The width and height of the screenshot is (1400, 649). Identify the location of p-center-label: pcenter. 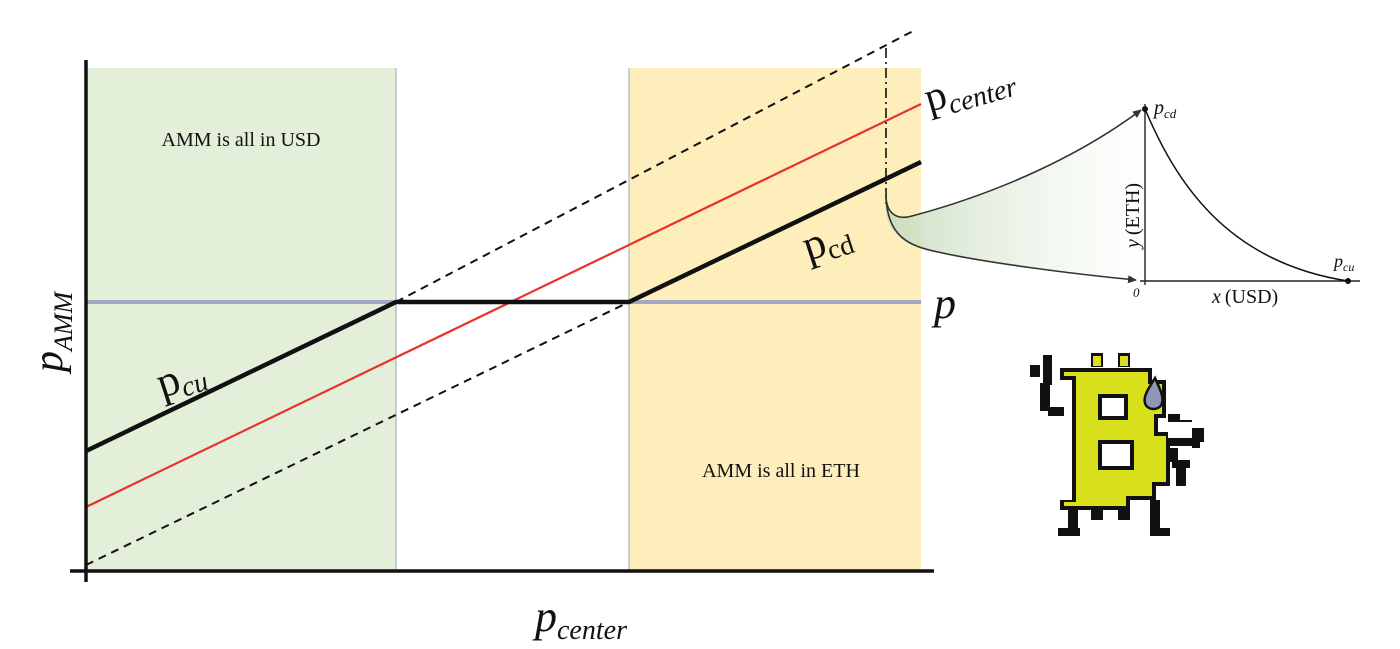
(970, 89).